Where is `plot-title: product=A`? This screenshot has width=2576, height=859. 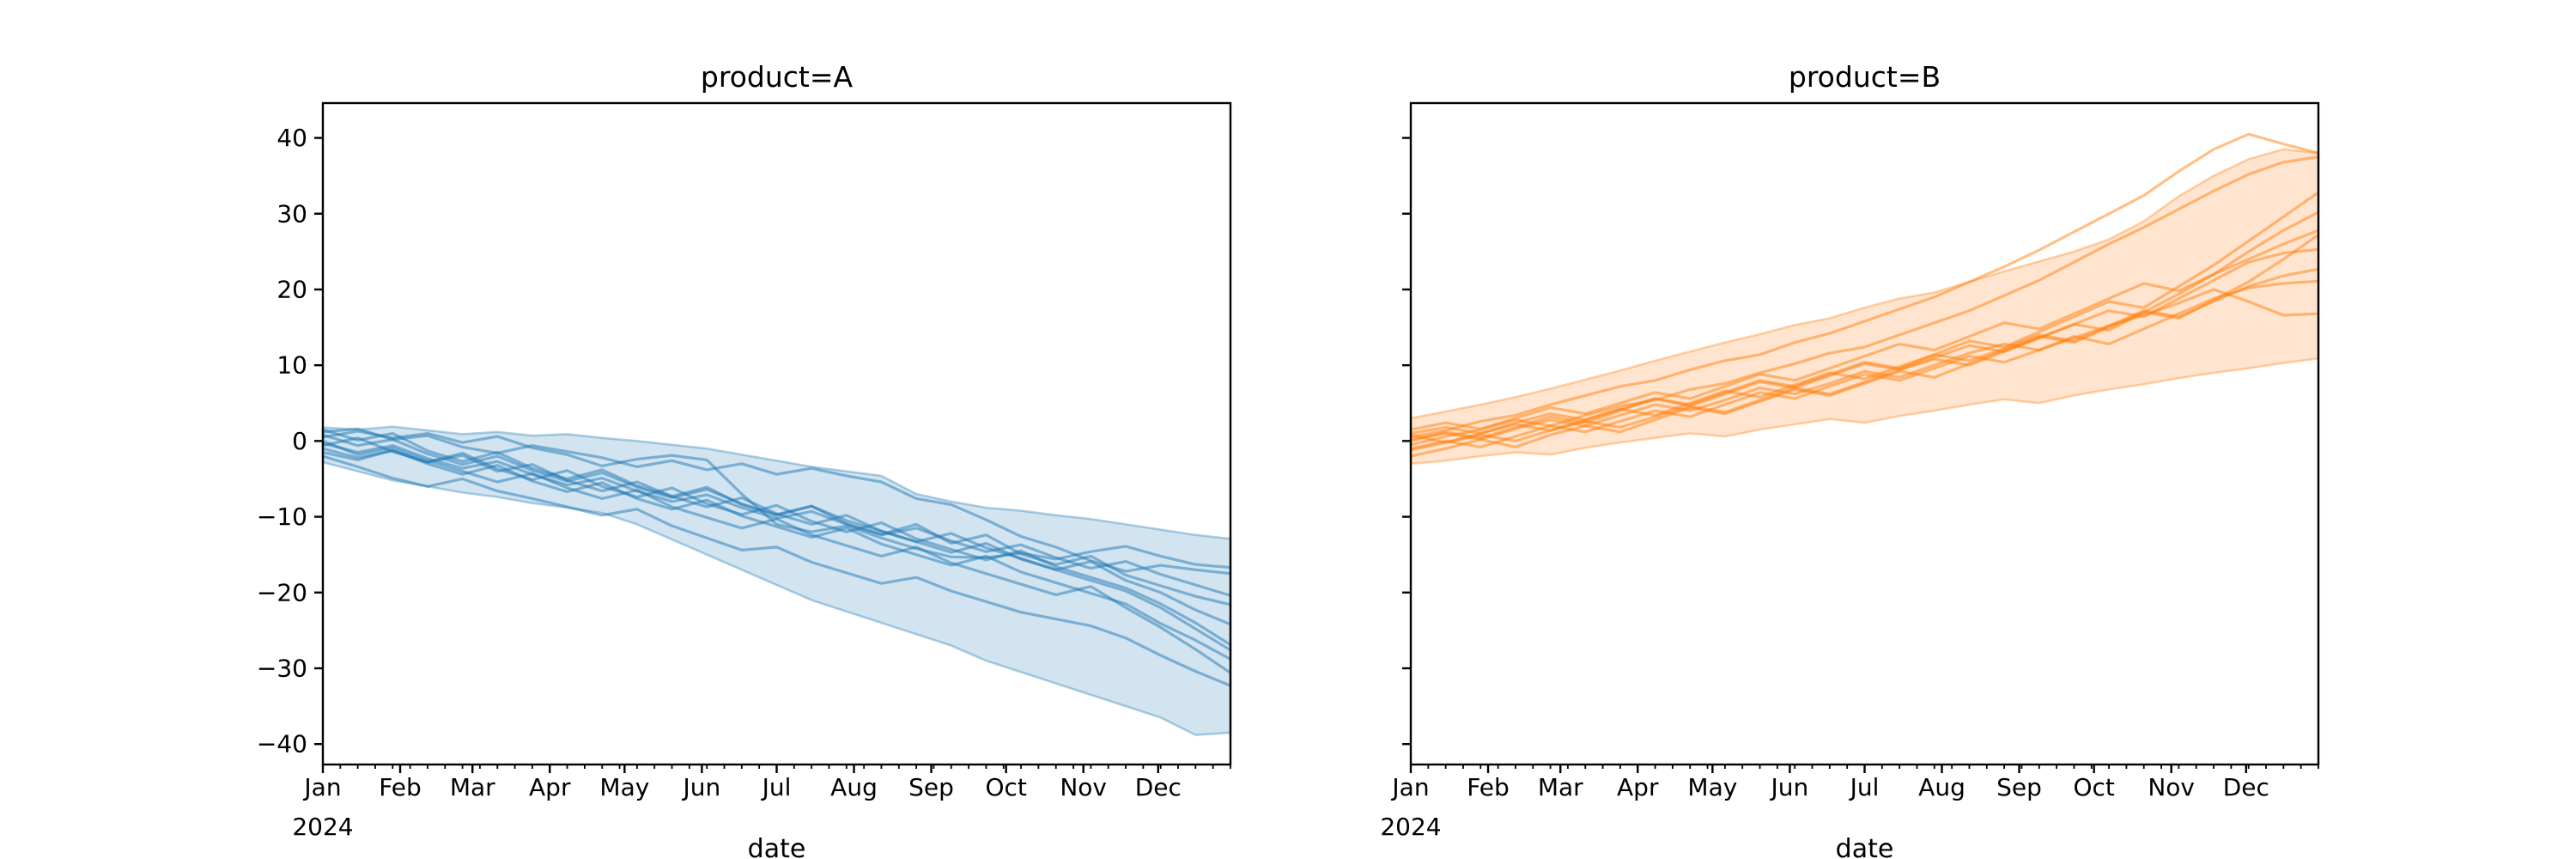
plot-title: product=A is located at coordinates (777, 77).